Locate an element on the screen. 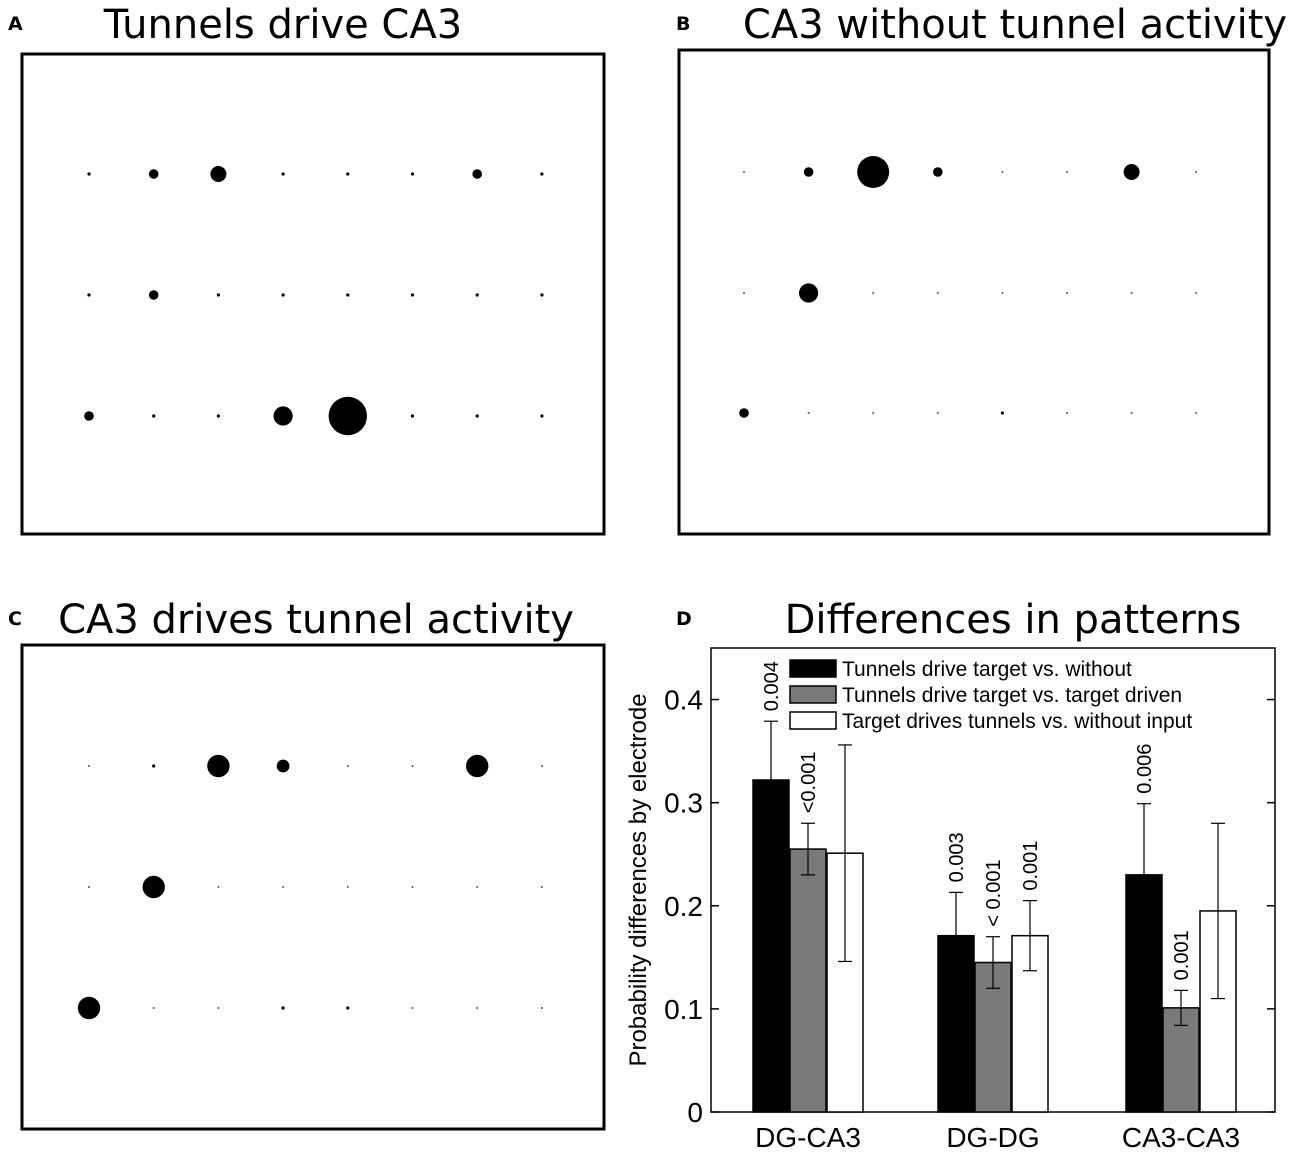 The height and width of the screenshot is (1174, 1300). y-tick-label: 0 is located at coordinates (695, 1112).